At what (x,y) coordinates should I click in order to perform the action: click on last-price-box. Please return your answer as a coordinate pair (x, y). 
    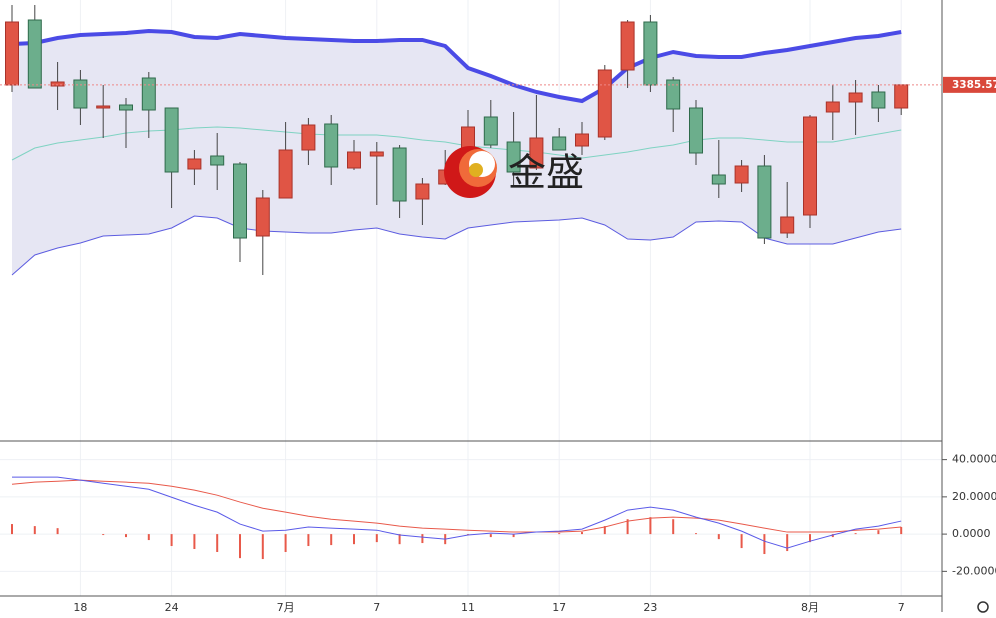
    Looking at the image, I should click on (969, 84).